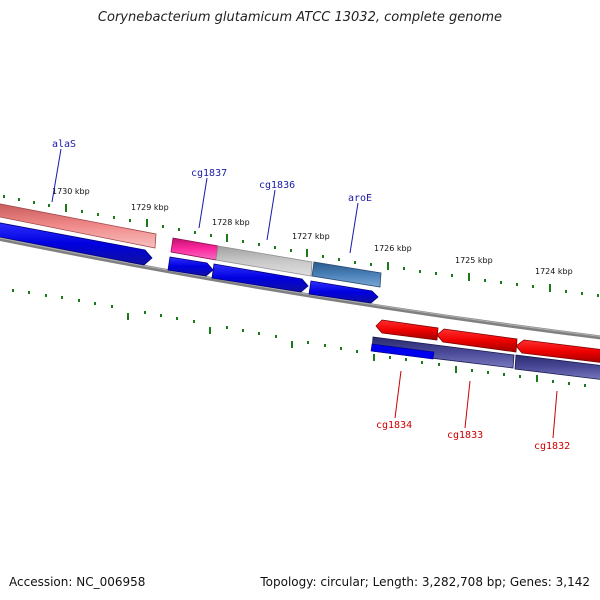  What do you see at coordinates (346, 274) in the screenshot?
I see `gene-bar-aroe` at bounding box center [346, 274].